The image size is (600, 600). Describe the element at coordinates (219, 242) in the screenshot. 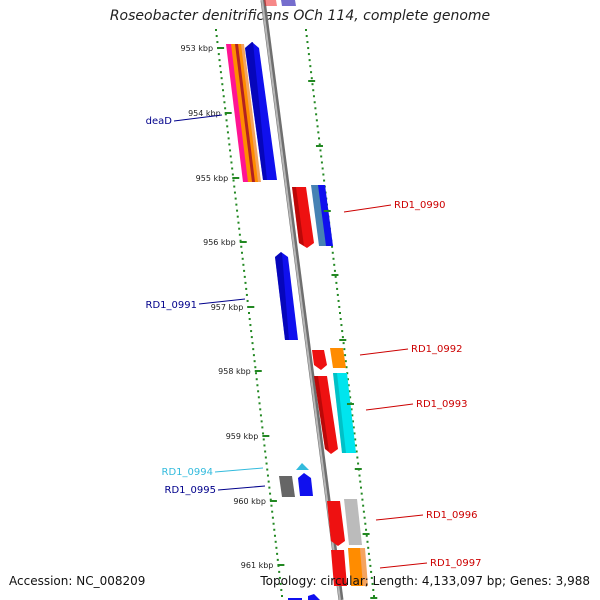

I see `tick-label: 956 kbp` at that location.